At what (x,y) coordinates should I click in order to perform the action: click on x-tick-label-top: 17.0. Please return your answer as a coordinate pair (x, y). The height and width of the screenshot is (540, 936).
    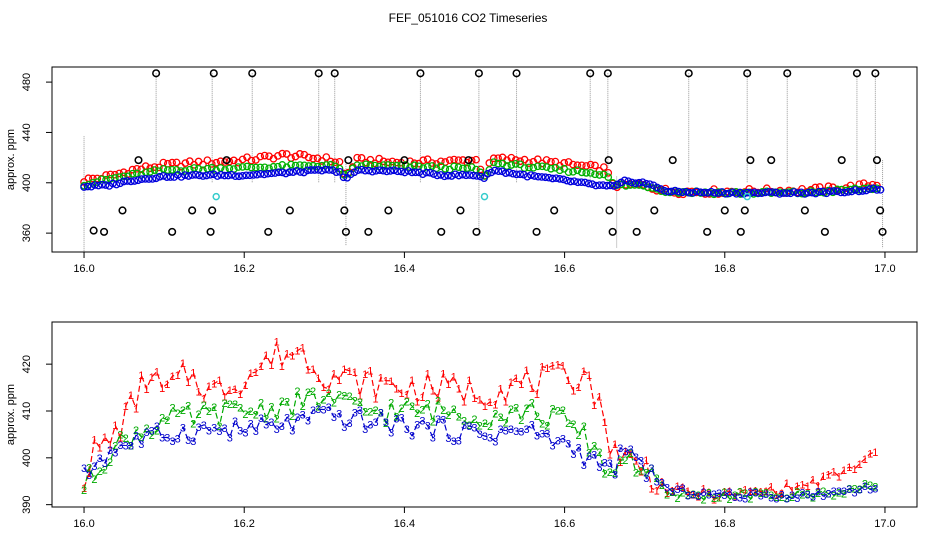
    Looking at the image, I should click on (884, 269).